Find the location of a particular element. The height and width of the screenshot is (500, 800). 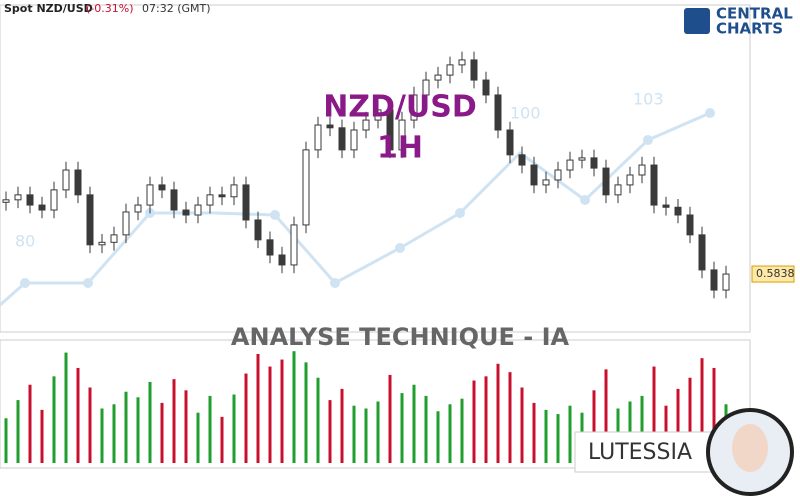

watermark-label: 100 is located at coordinates (525, 113).